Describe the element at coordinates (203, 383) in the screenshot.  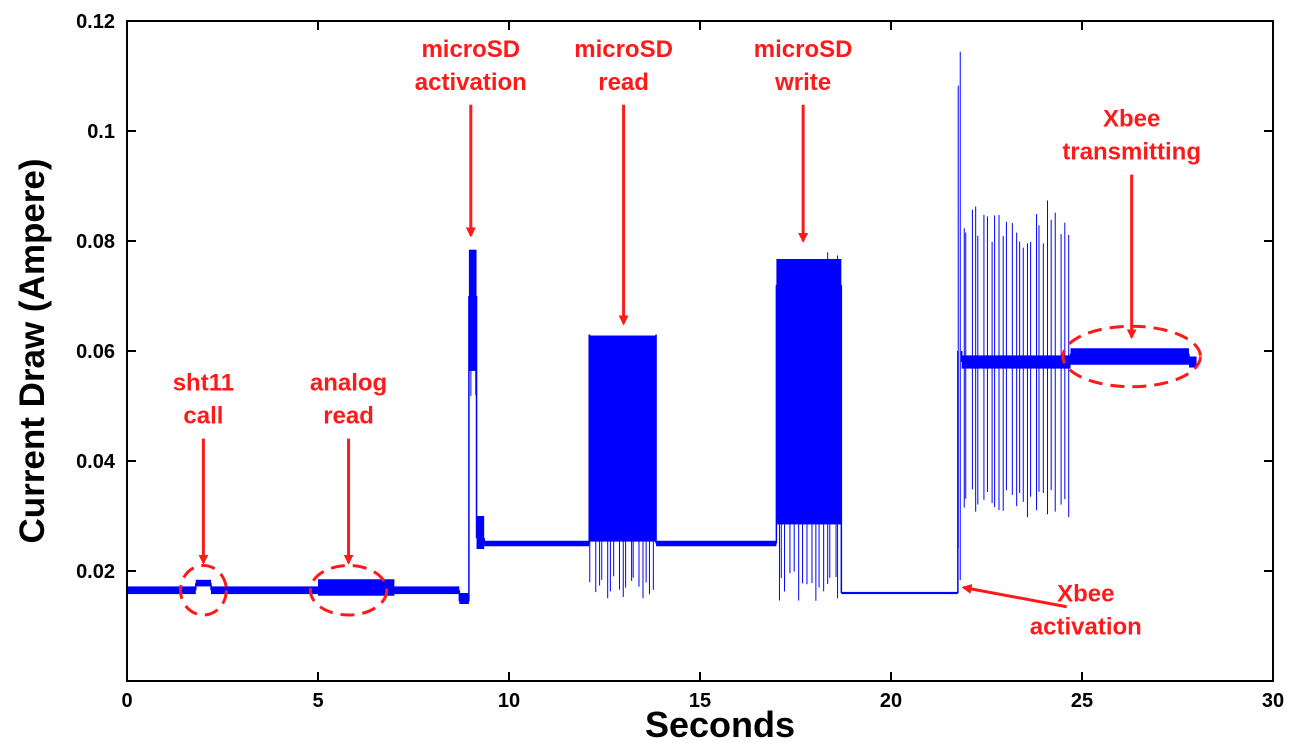
I see `annotation-label: sht11` at that location.